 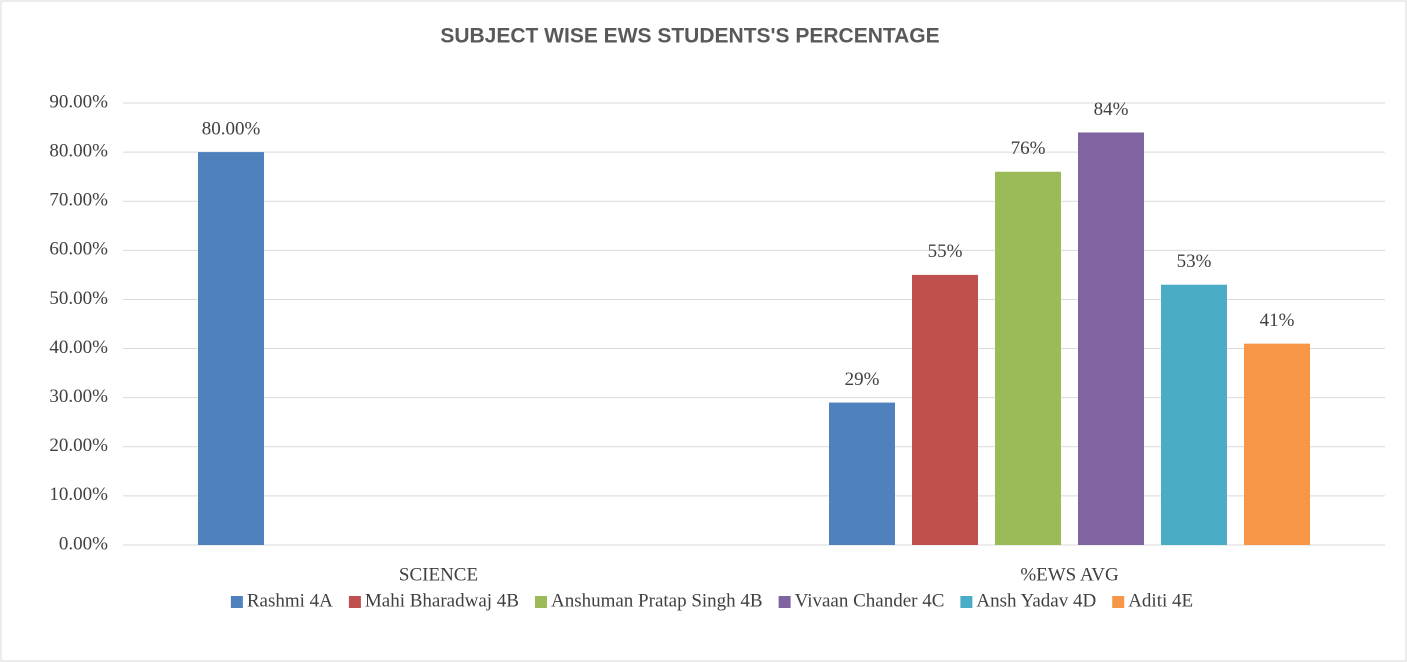 What do you see at coordinates (1160, 600) in the screenshot?
I see `legend-label: Aditi 4E` at bounding box center [1160, 600].